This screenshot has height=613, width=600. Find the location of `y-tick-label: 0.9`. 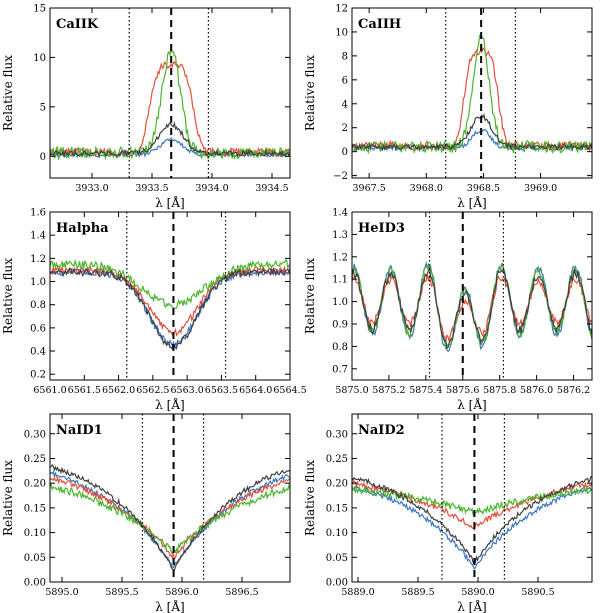

y-tick-label: 0.9 is located at coordinates (340, 325).